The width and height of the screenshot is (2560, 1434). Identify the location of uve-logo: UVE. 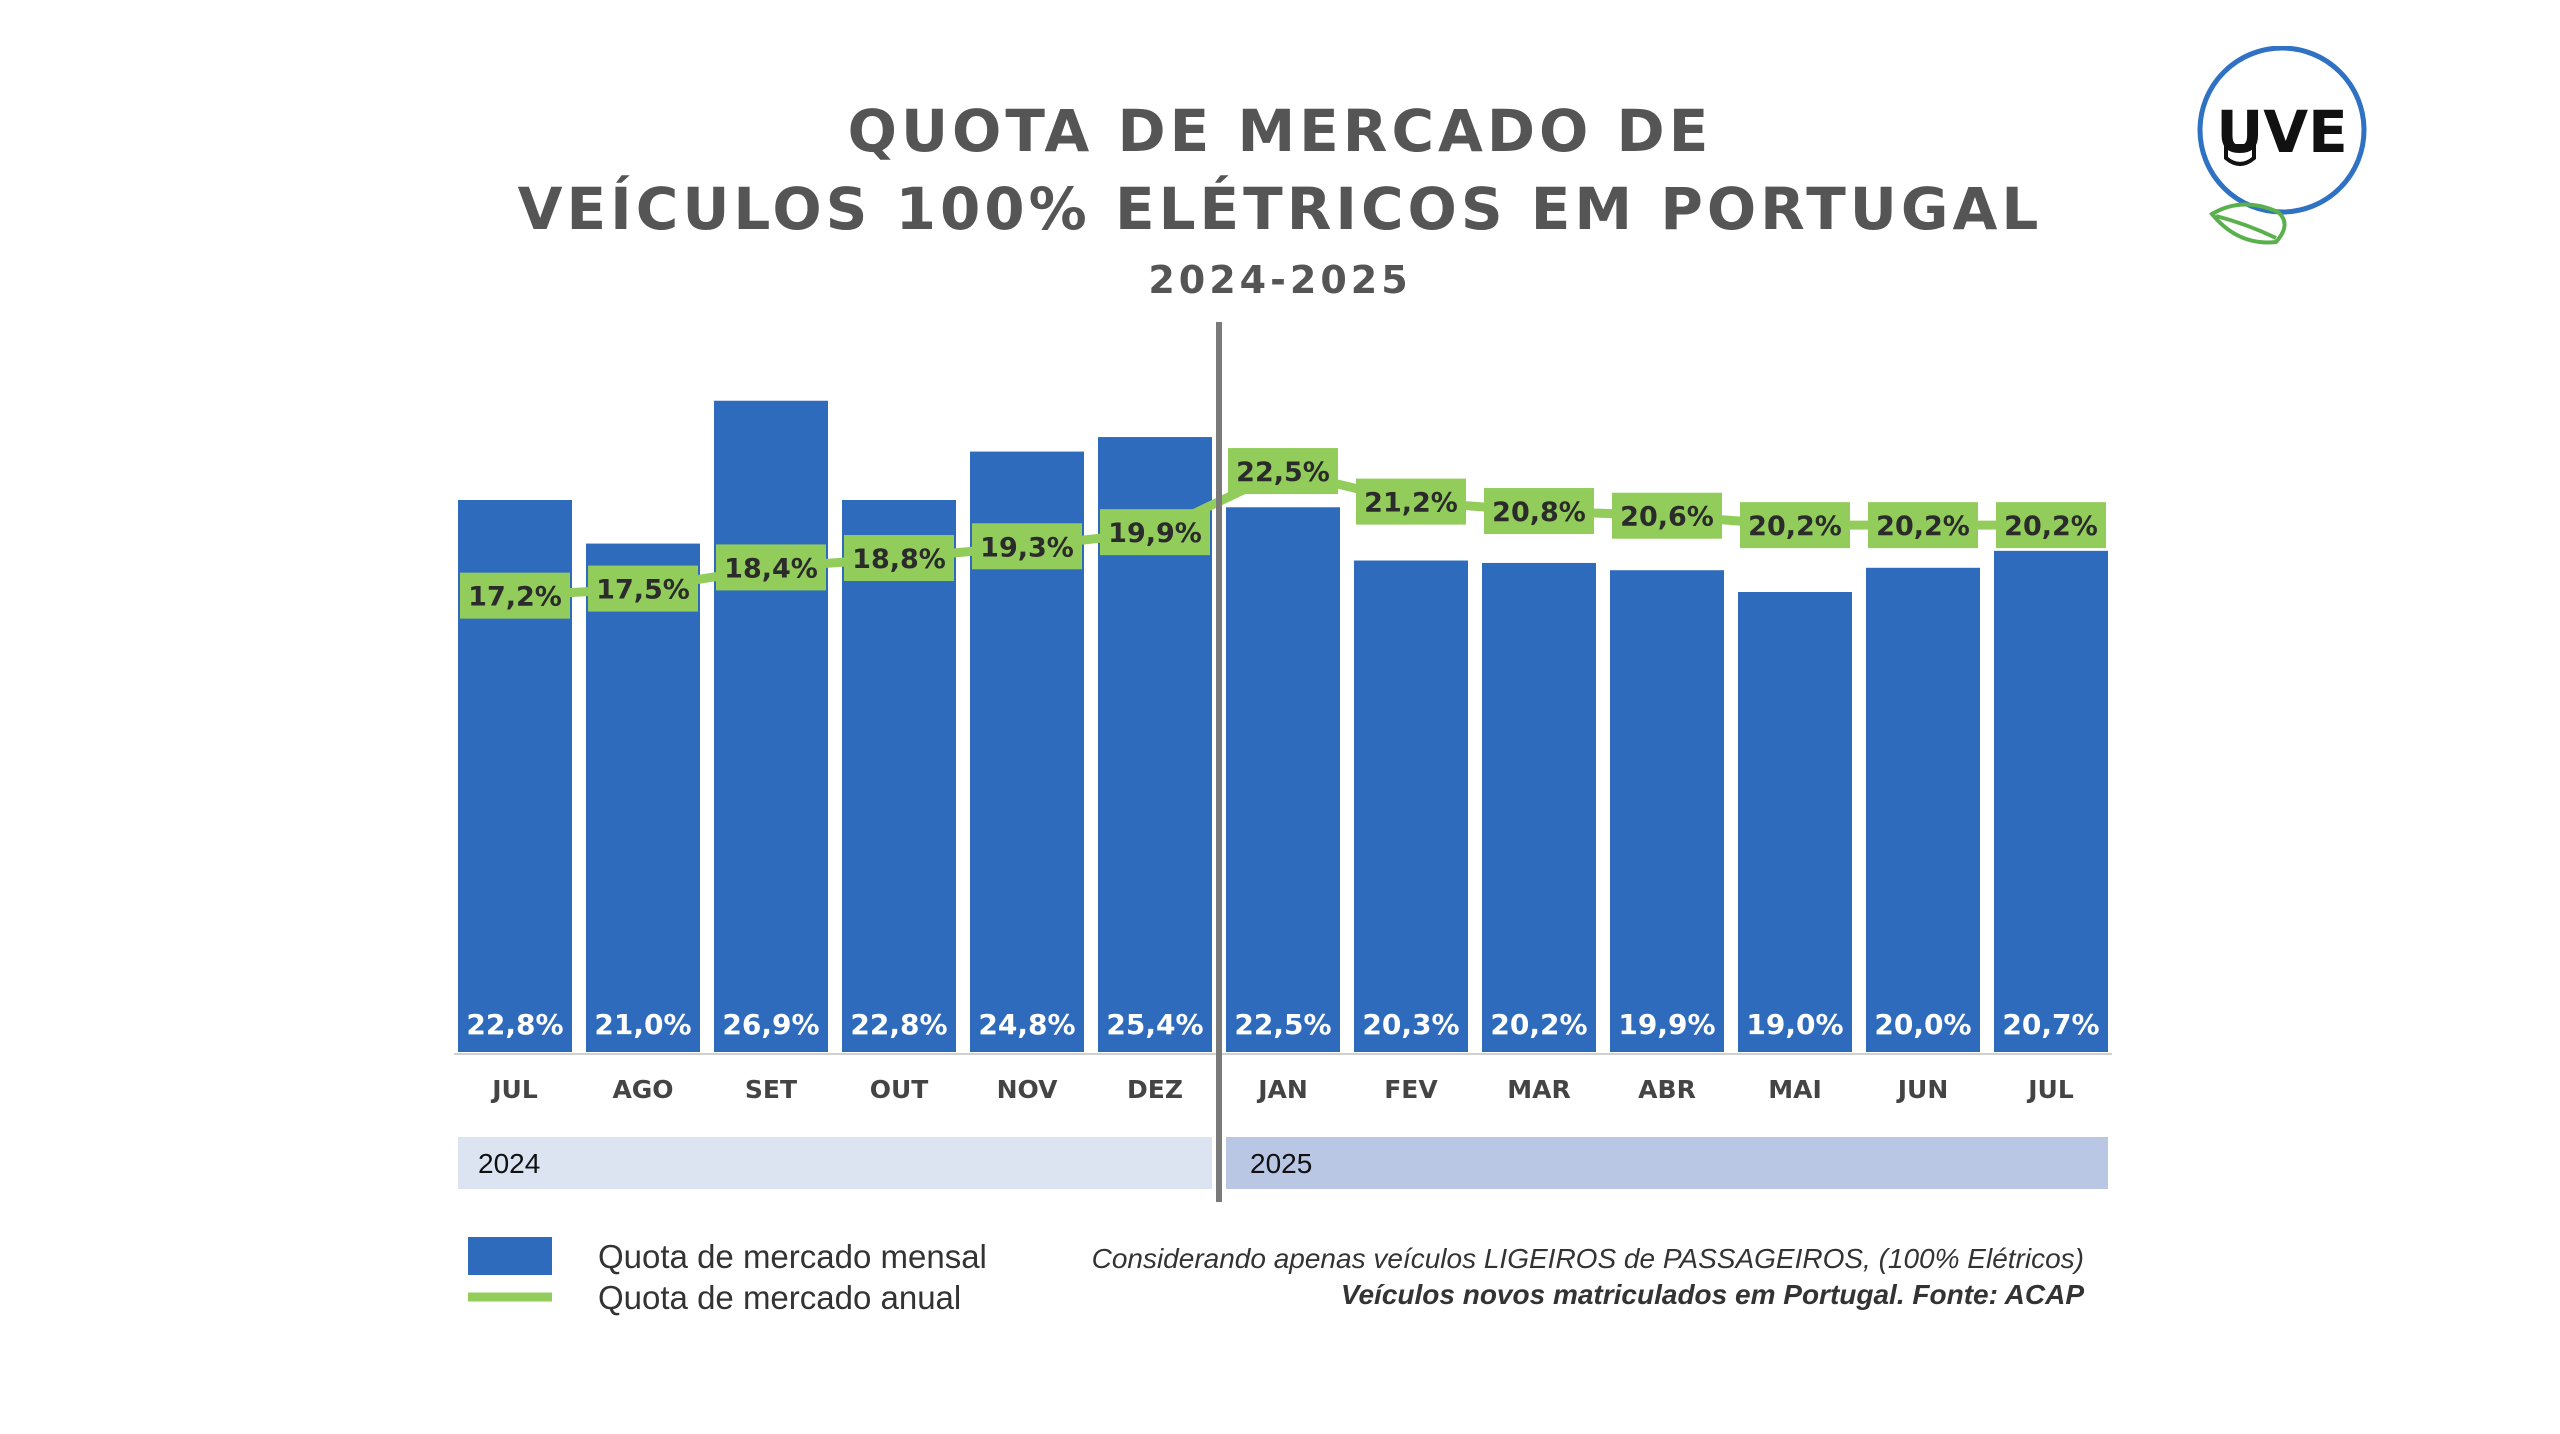
(2282, 145).